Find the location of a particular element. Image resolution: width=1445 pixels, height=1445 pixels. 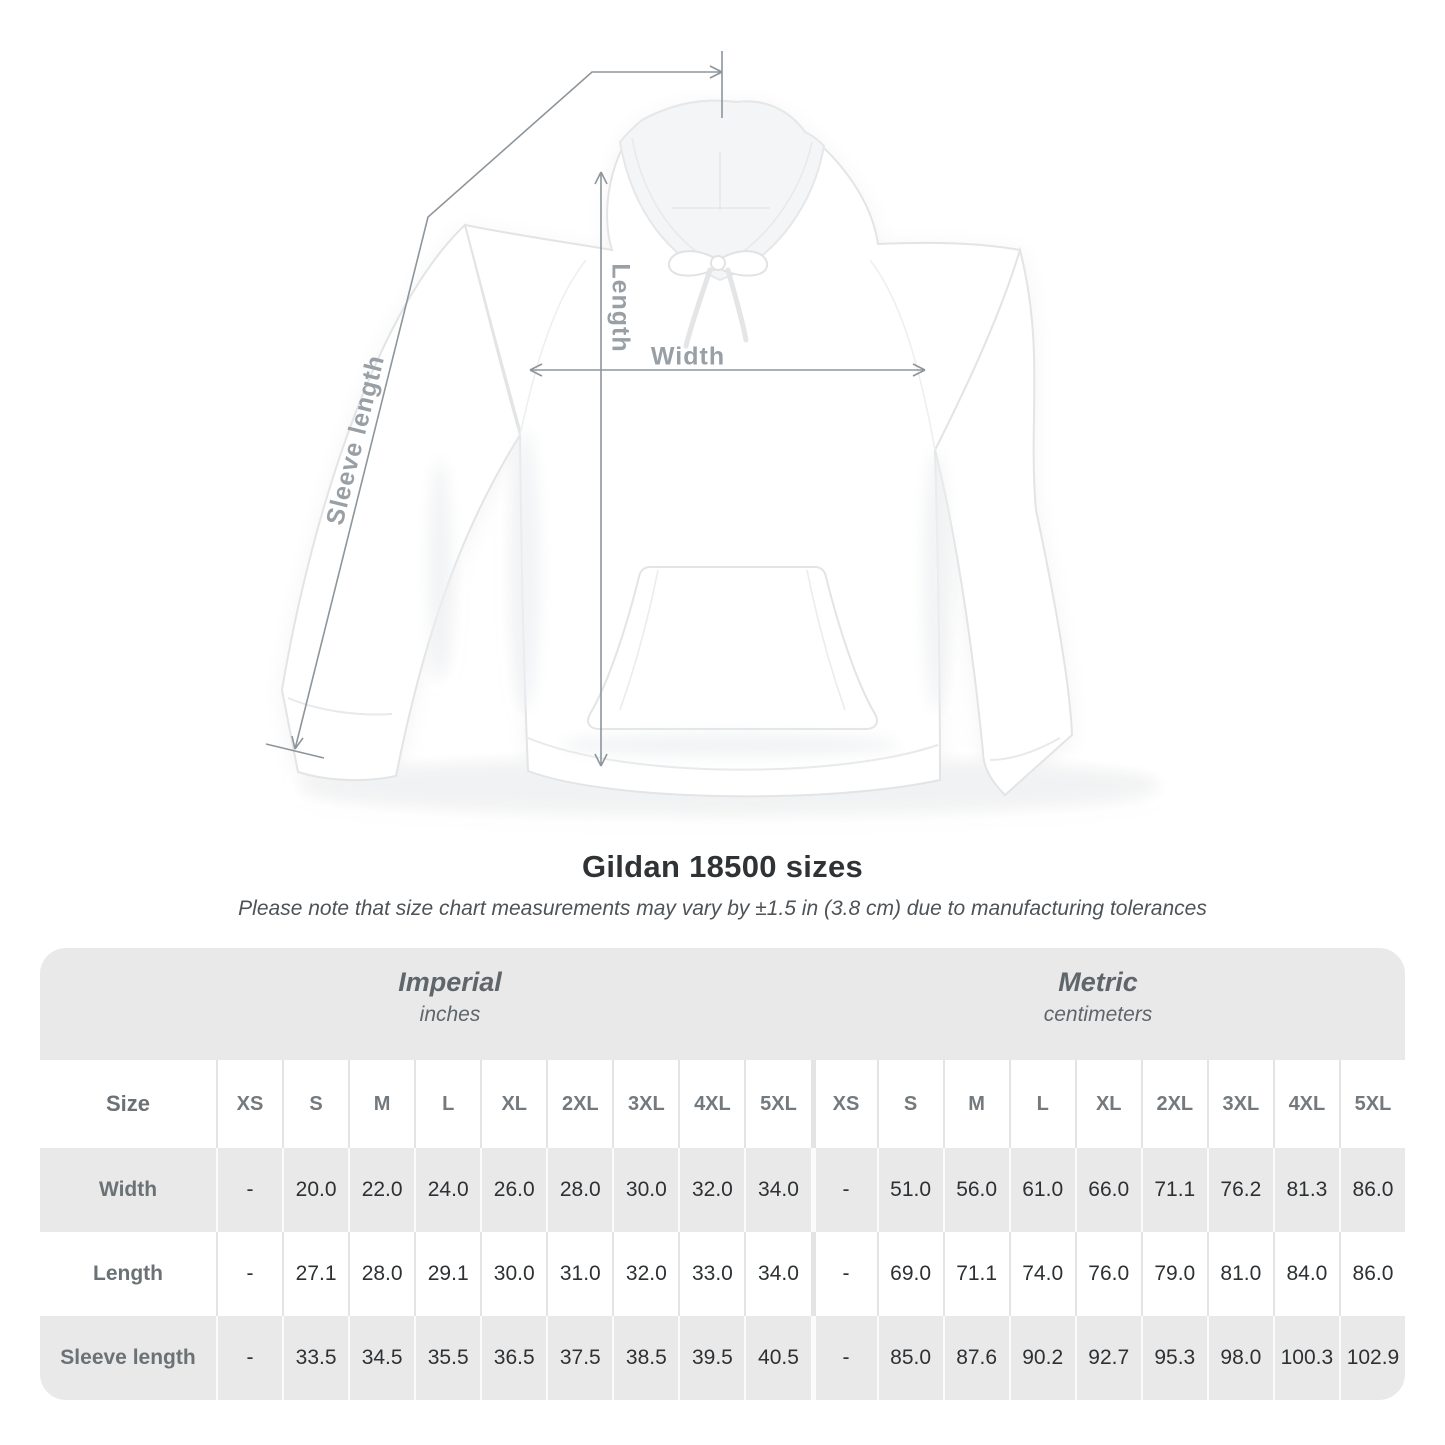

size-value-cell: 40.5 is located at coordinates (777, 1358).